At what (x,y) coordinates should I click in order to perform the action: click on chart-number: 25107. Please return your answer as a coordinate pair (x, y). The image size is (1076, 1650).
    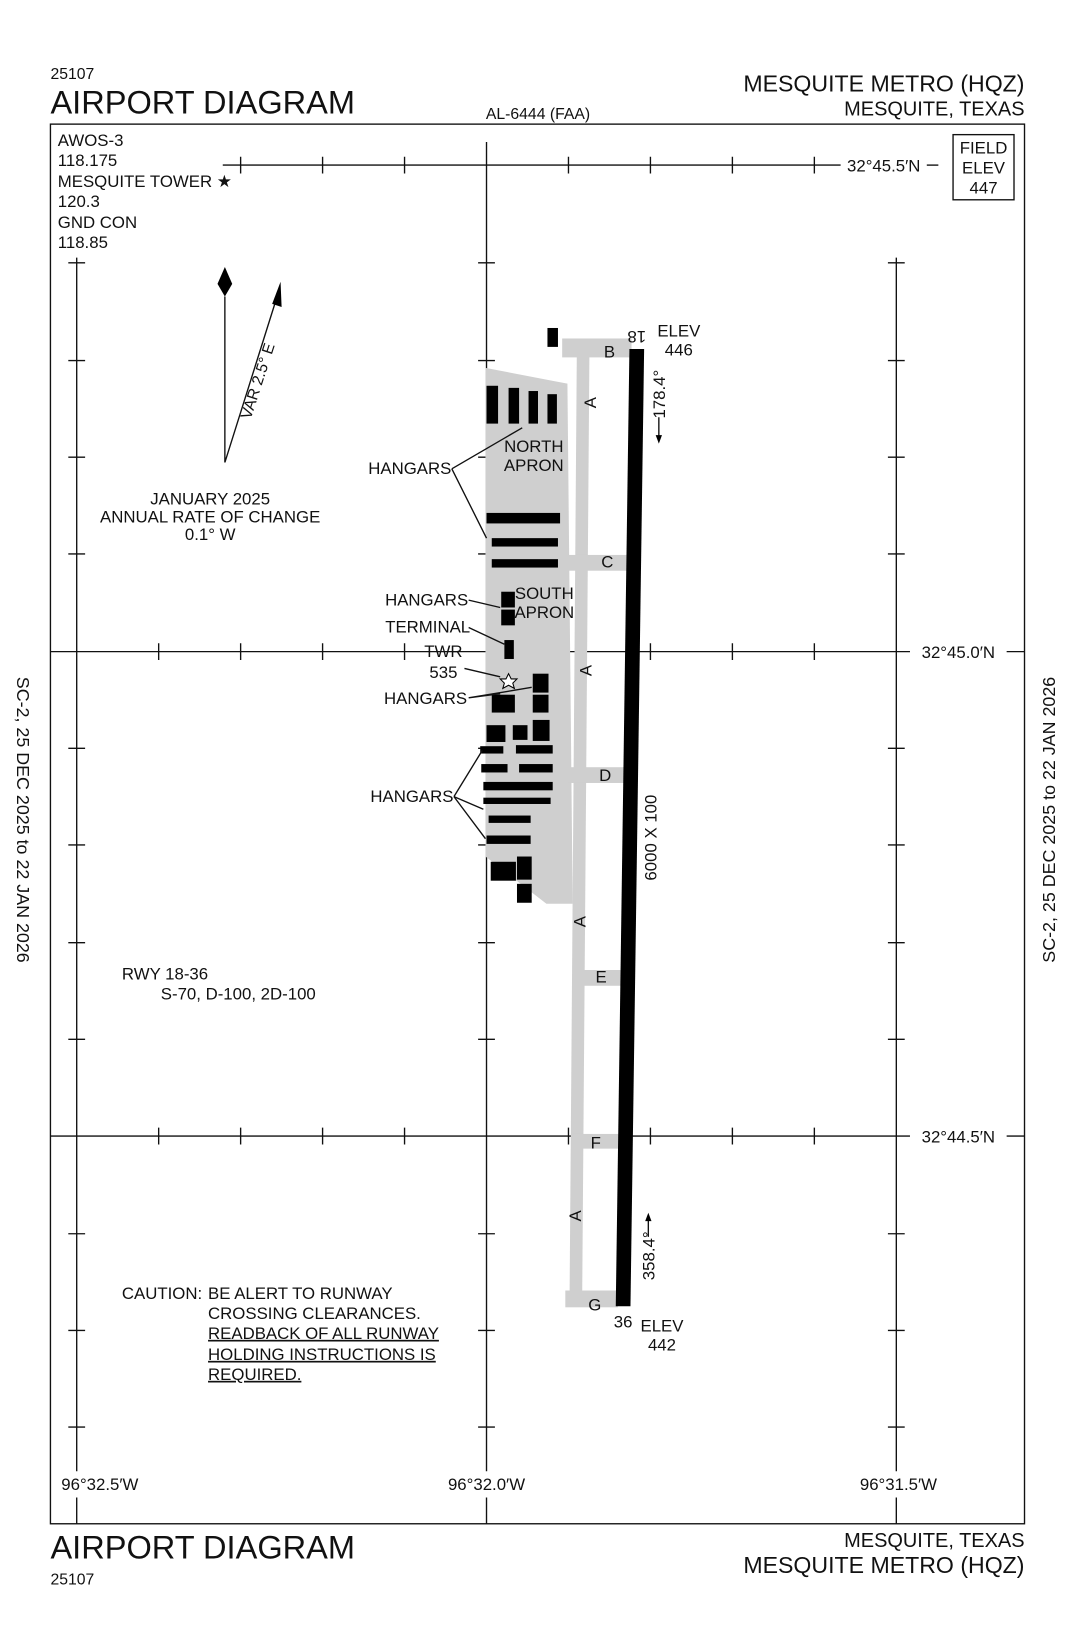
    Looking at the image, I should click on (72, 74).